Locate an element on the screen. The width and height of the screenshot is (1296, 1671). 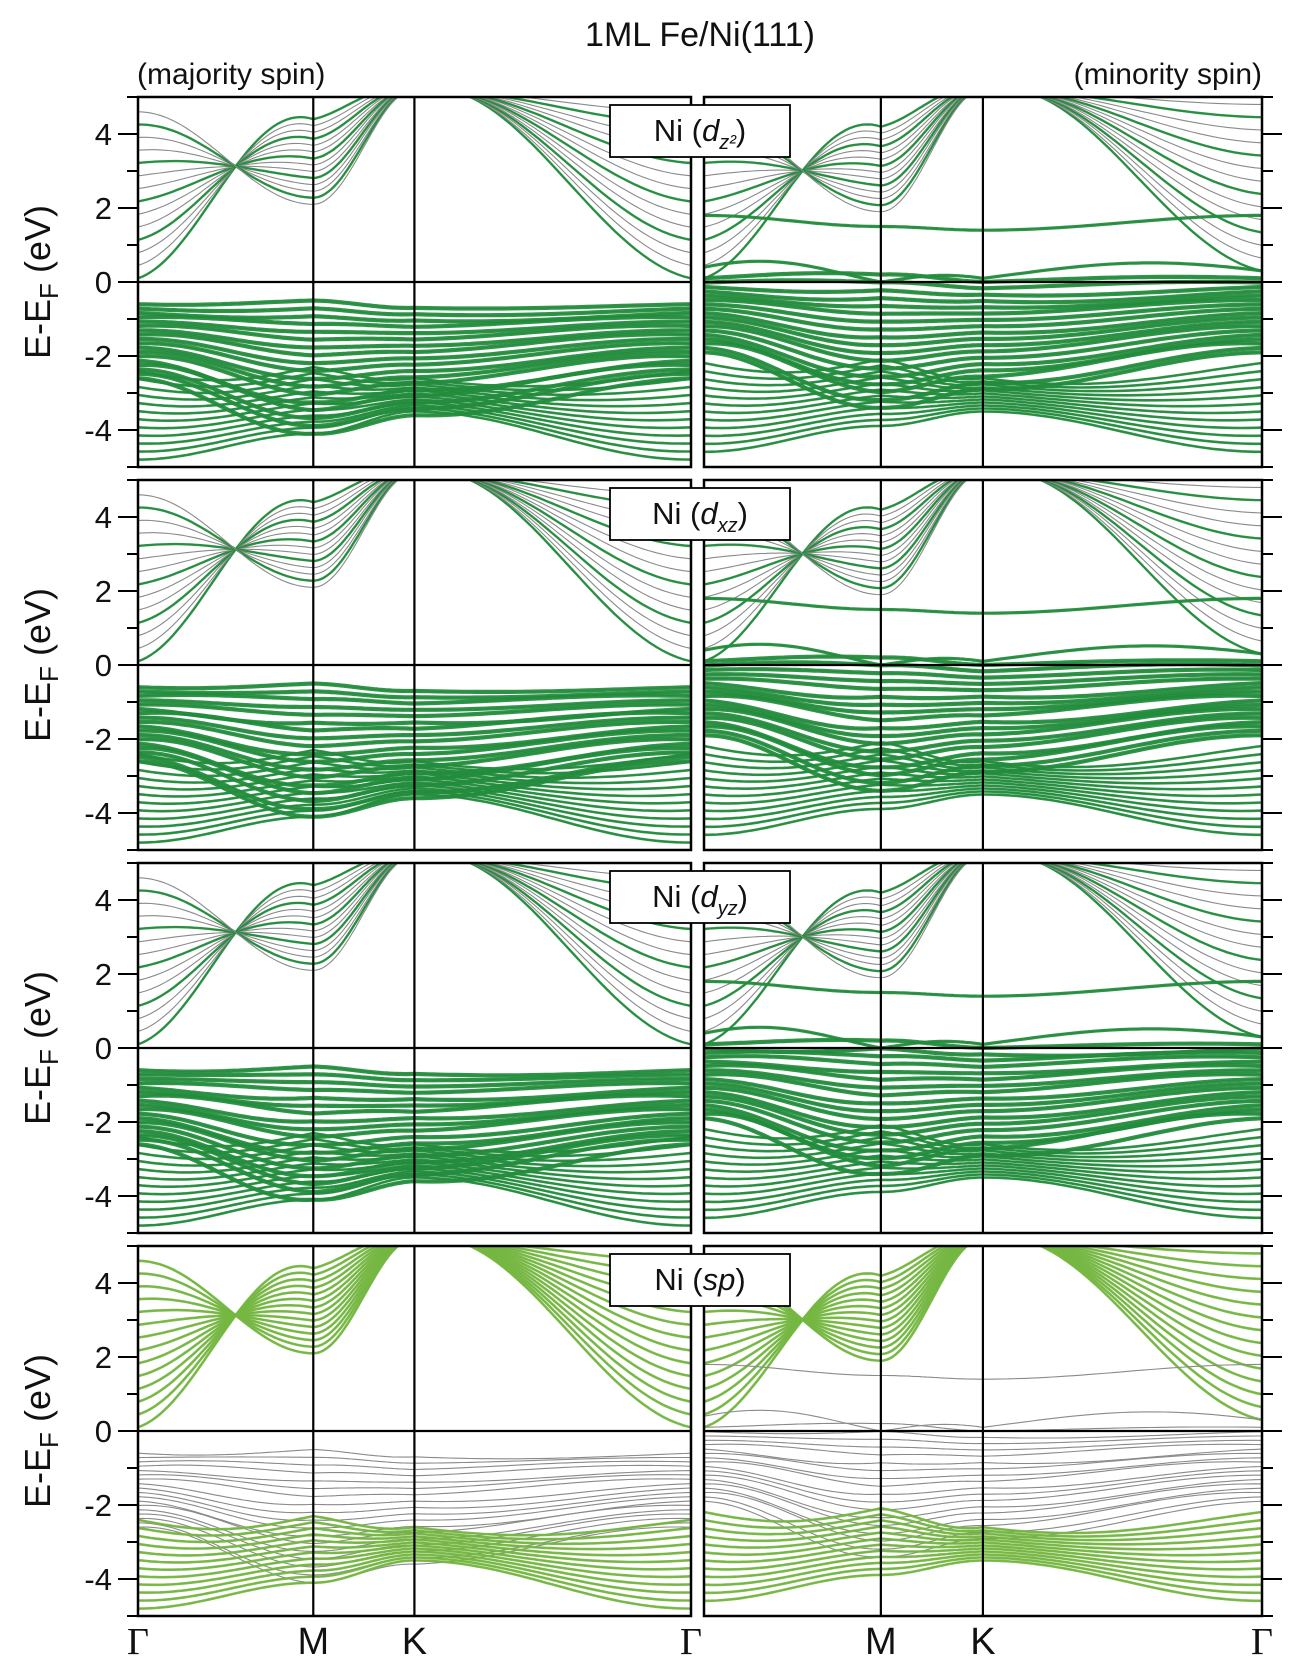
panel-d_yz-minority is located at coordinates (992, 1048).